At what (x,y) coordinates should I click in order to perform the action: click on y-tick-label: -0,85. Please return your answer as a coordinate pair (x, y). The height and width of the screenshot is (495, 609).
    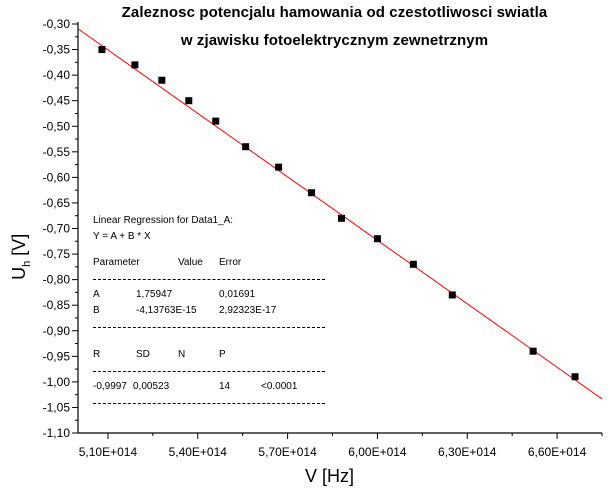
    Looking at the image, I should click on (57, 305).